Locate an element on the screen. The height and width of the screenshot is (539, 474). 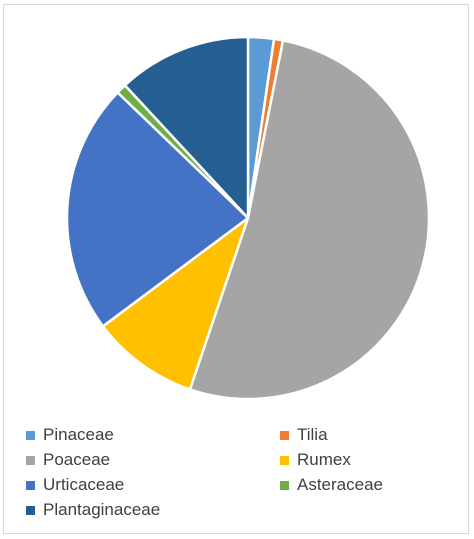
legend-label: Rumex is located at coordinates (324, 459).